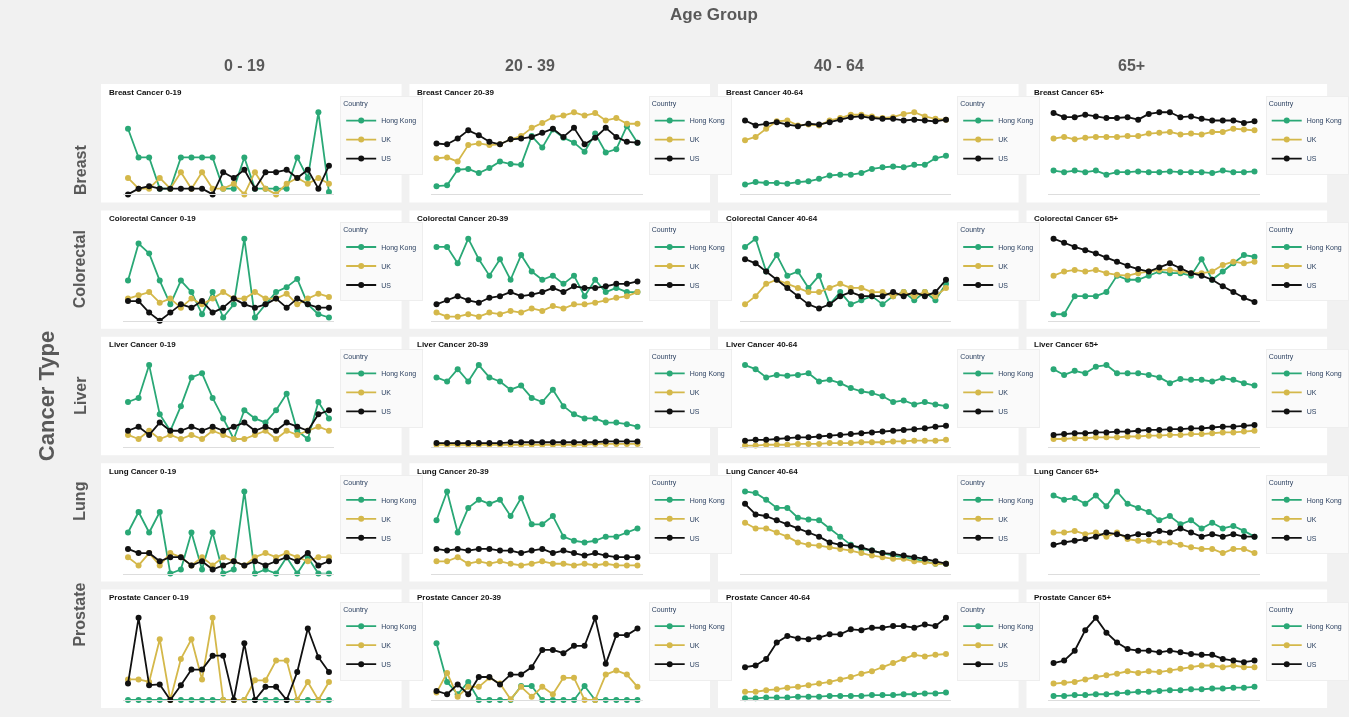 The image size is (1349, 717). What do you see at coordinates (1073, 597) in the screenshot?
I see `chart-title: Prostate Cancer 65+` at bounding box center [1073, 597].